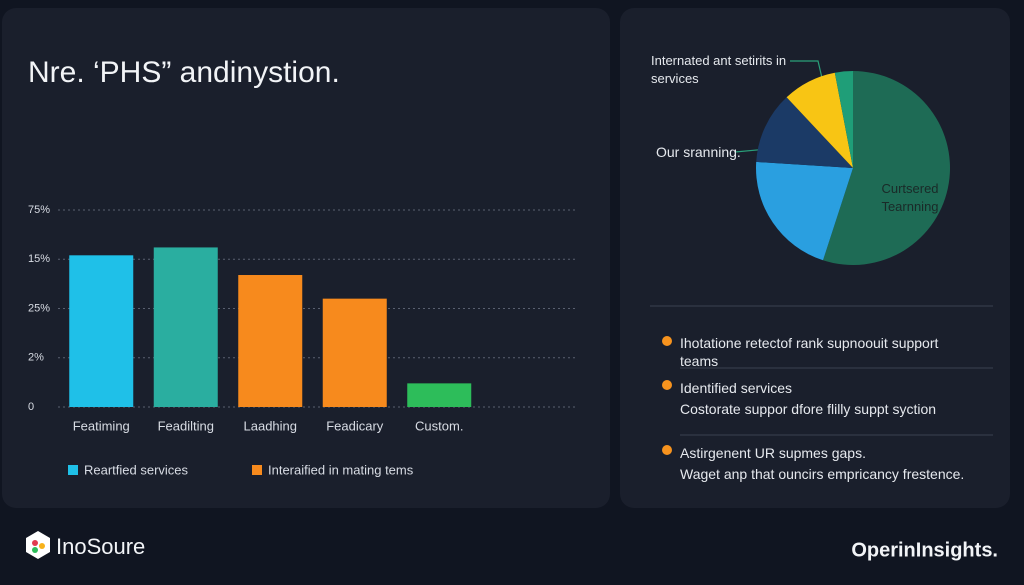 This screenshot has width=1024, height=585. What do you see at coordinates (271, 425) in the screenshot?
I see `x-tick-label: Laadhing` at bounding box center [271, 425].